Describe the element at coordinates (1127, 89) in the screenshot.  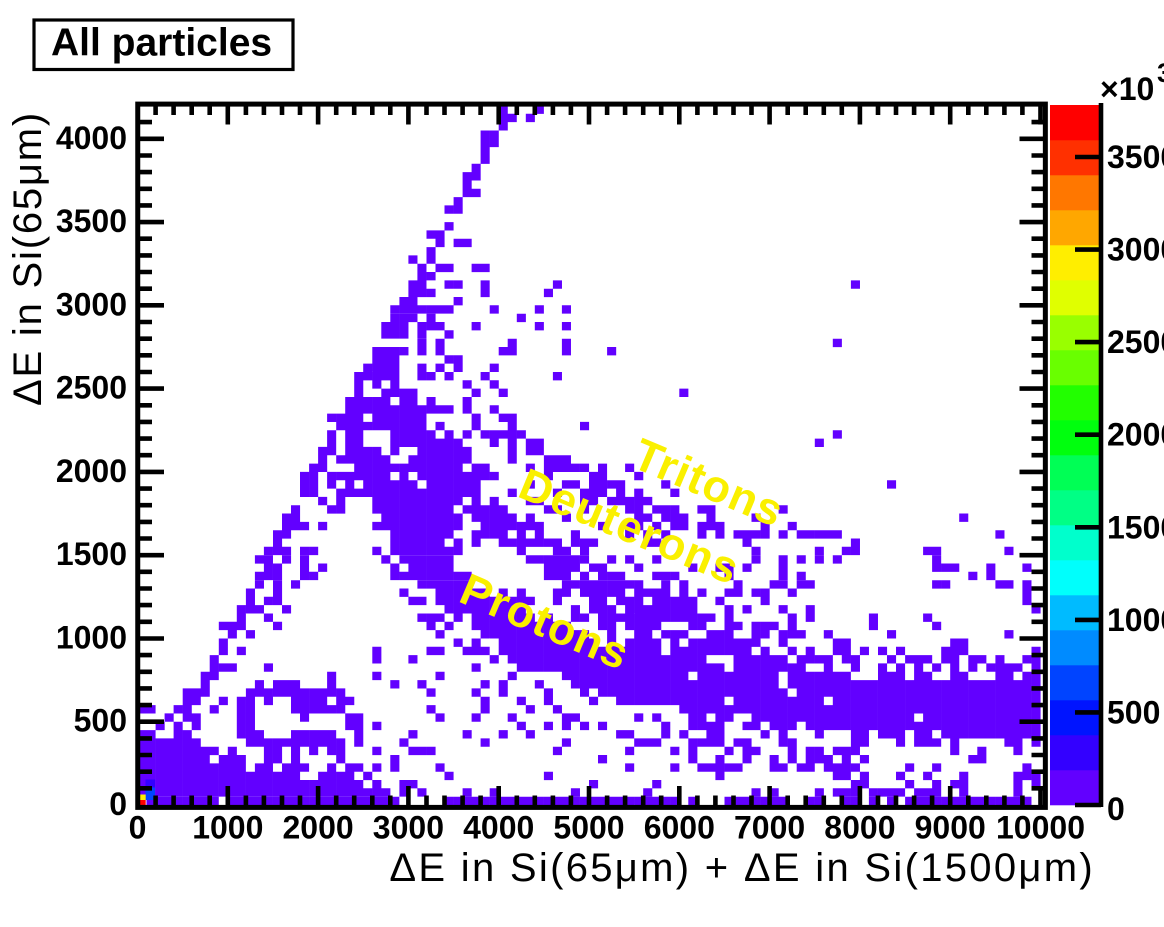
I see `svg-text: ×10` at that location.